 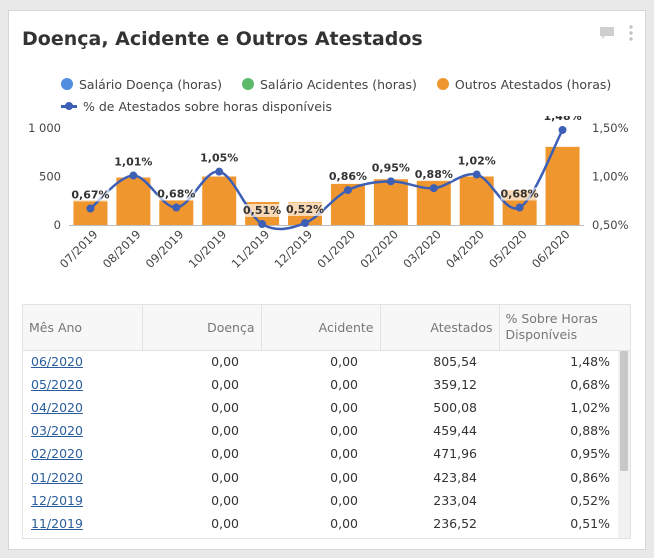 I want to click on cell-mes-ano: 01/2020, so click(x=82, y=476).